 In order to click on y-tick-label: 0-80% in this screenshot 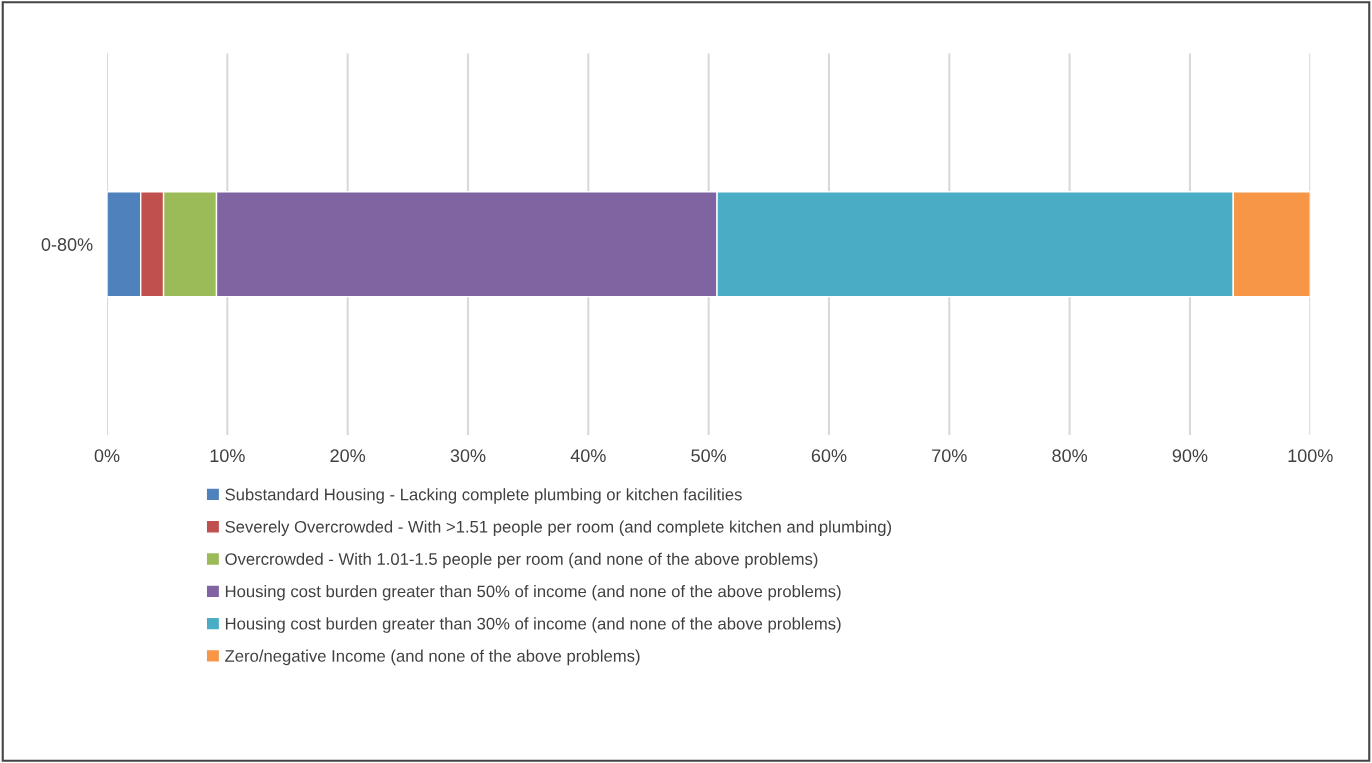, I will do `click(67, 244)`.